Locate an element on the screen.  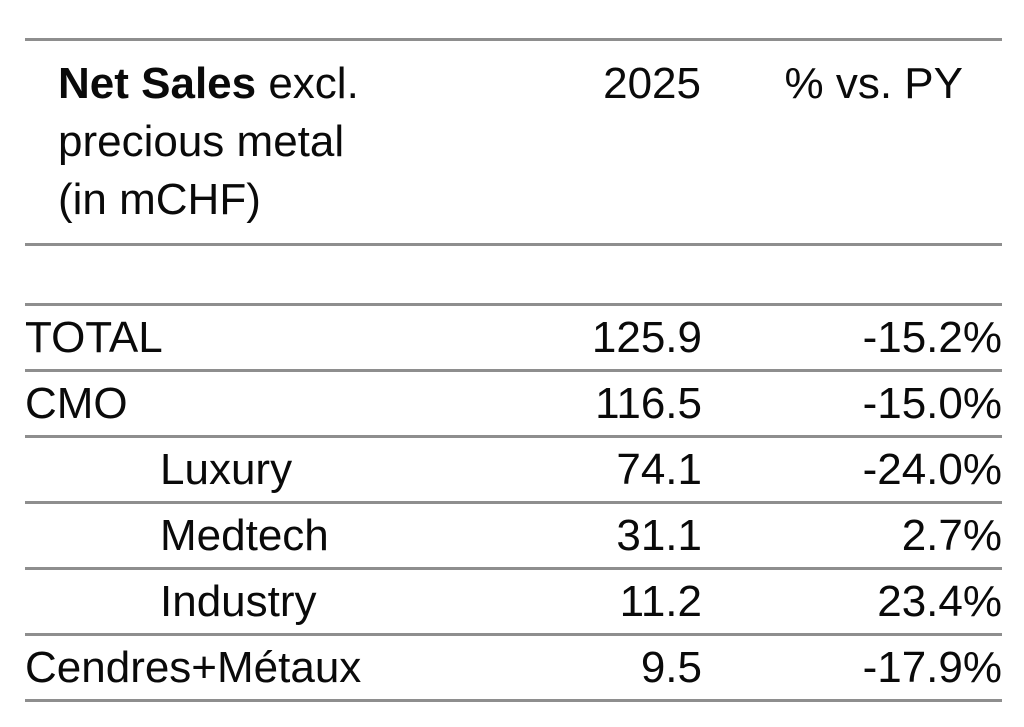
table-row-luxury: Luxury 74.1 -24.0% is located at coordinates (513, 469).